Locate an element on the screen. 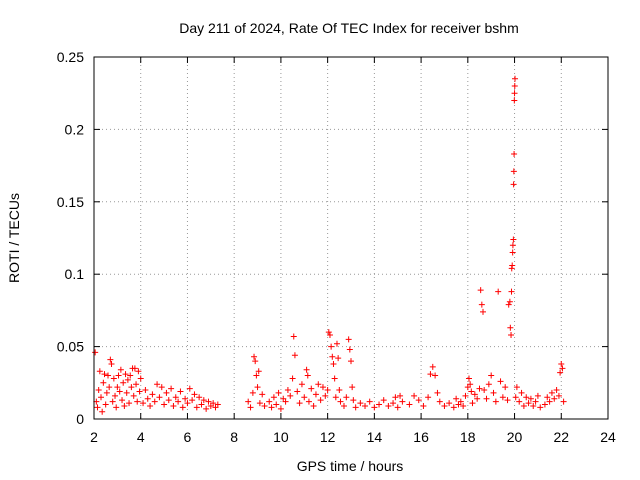 This screenshot has height=480, width=640. x-axis-label: GPS time / hours is located at coordinates (350, 466).